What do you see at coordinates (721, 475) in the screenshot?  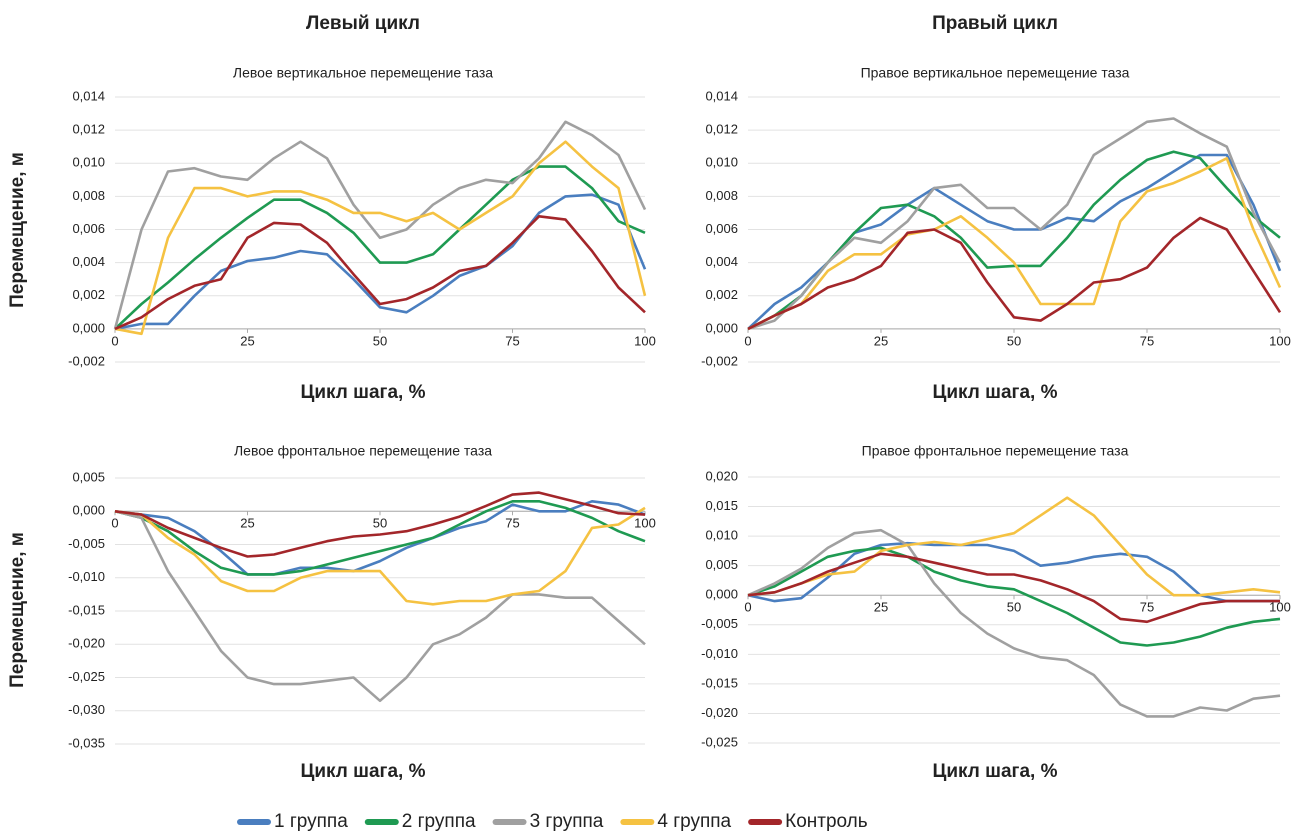 I see `y-tick-label: 0,020` at bounding box center [721, 475].